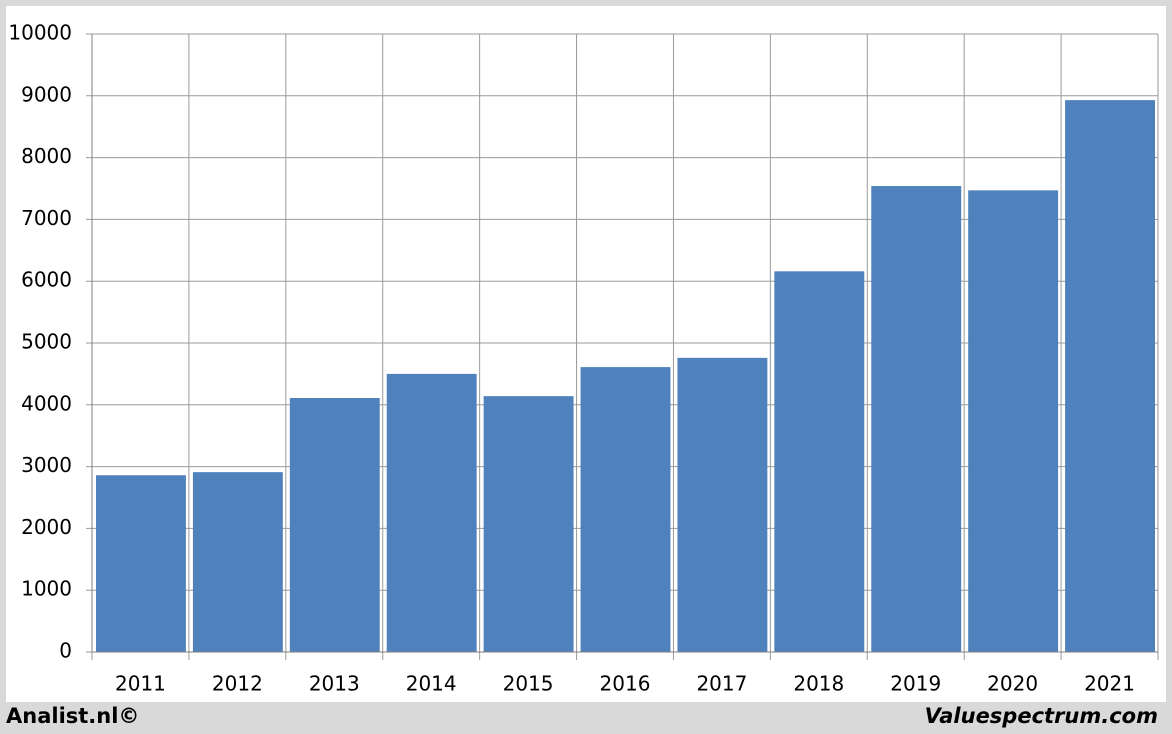 The image size is (1172, 734). Describe the element at coordinates (915, 684) in the screenshot. I see `x-tick-label: 2019` at that location.